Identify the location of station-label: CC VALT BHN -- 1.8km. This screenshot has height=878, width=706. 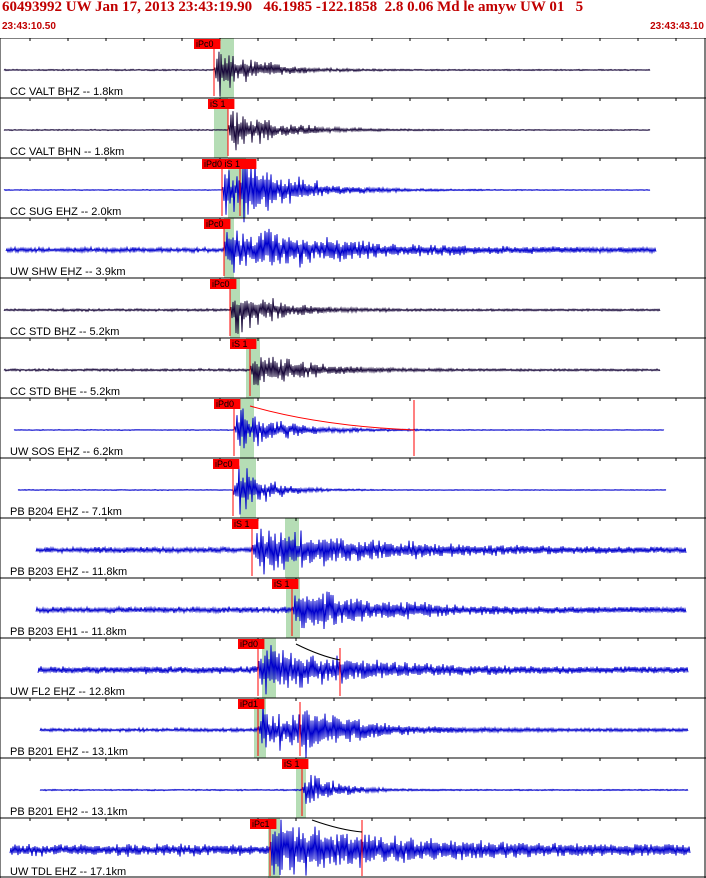
(67, 152).